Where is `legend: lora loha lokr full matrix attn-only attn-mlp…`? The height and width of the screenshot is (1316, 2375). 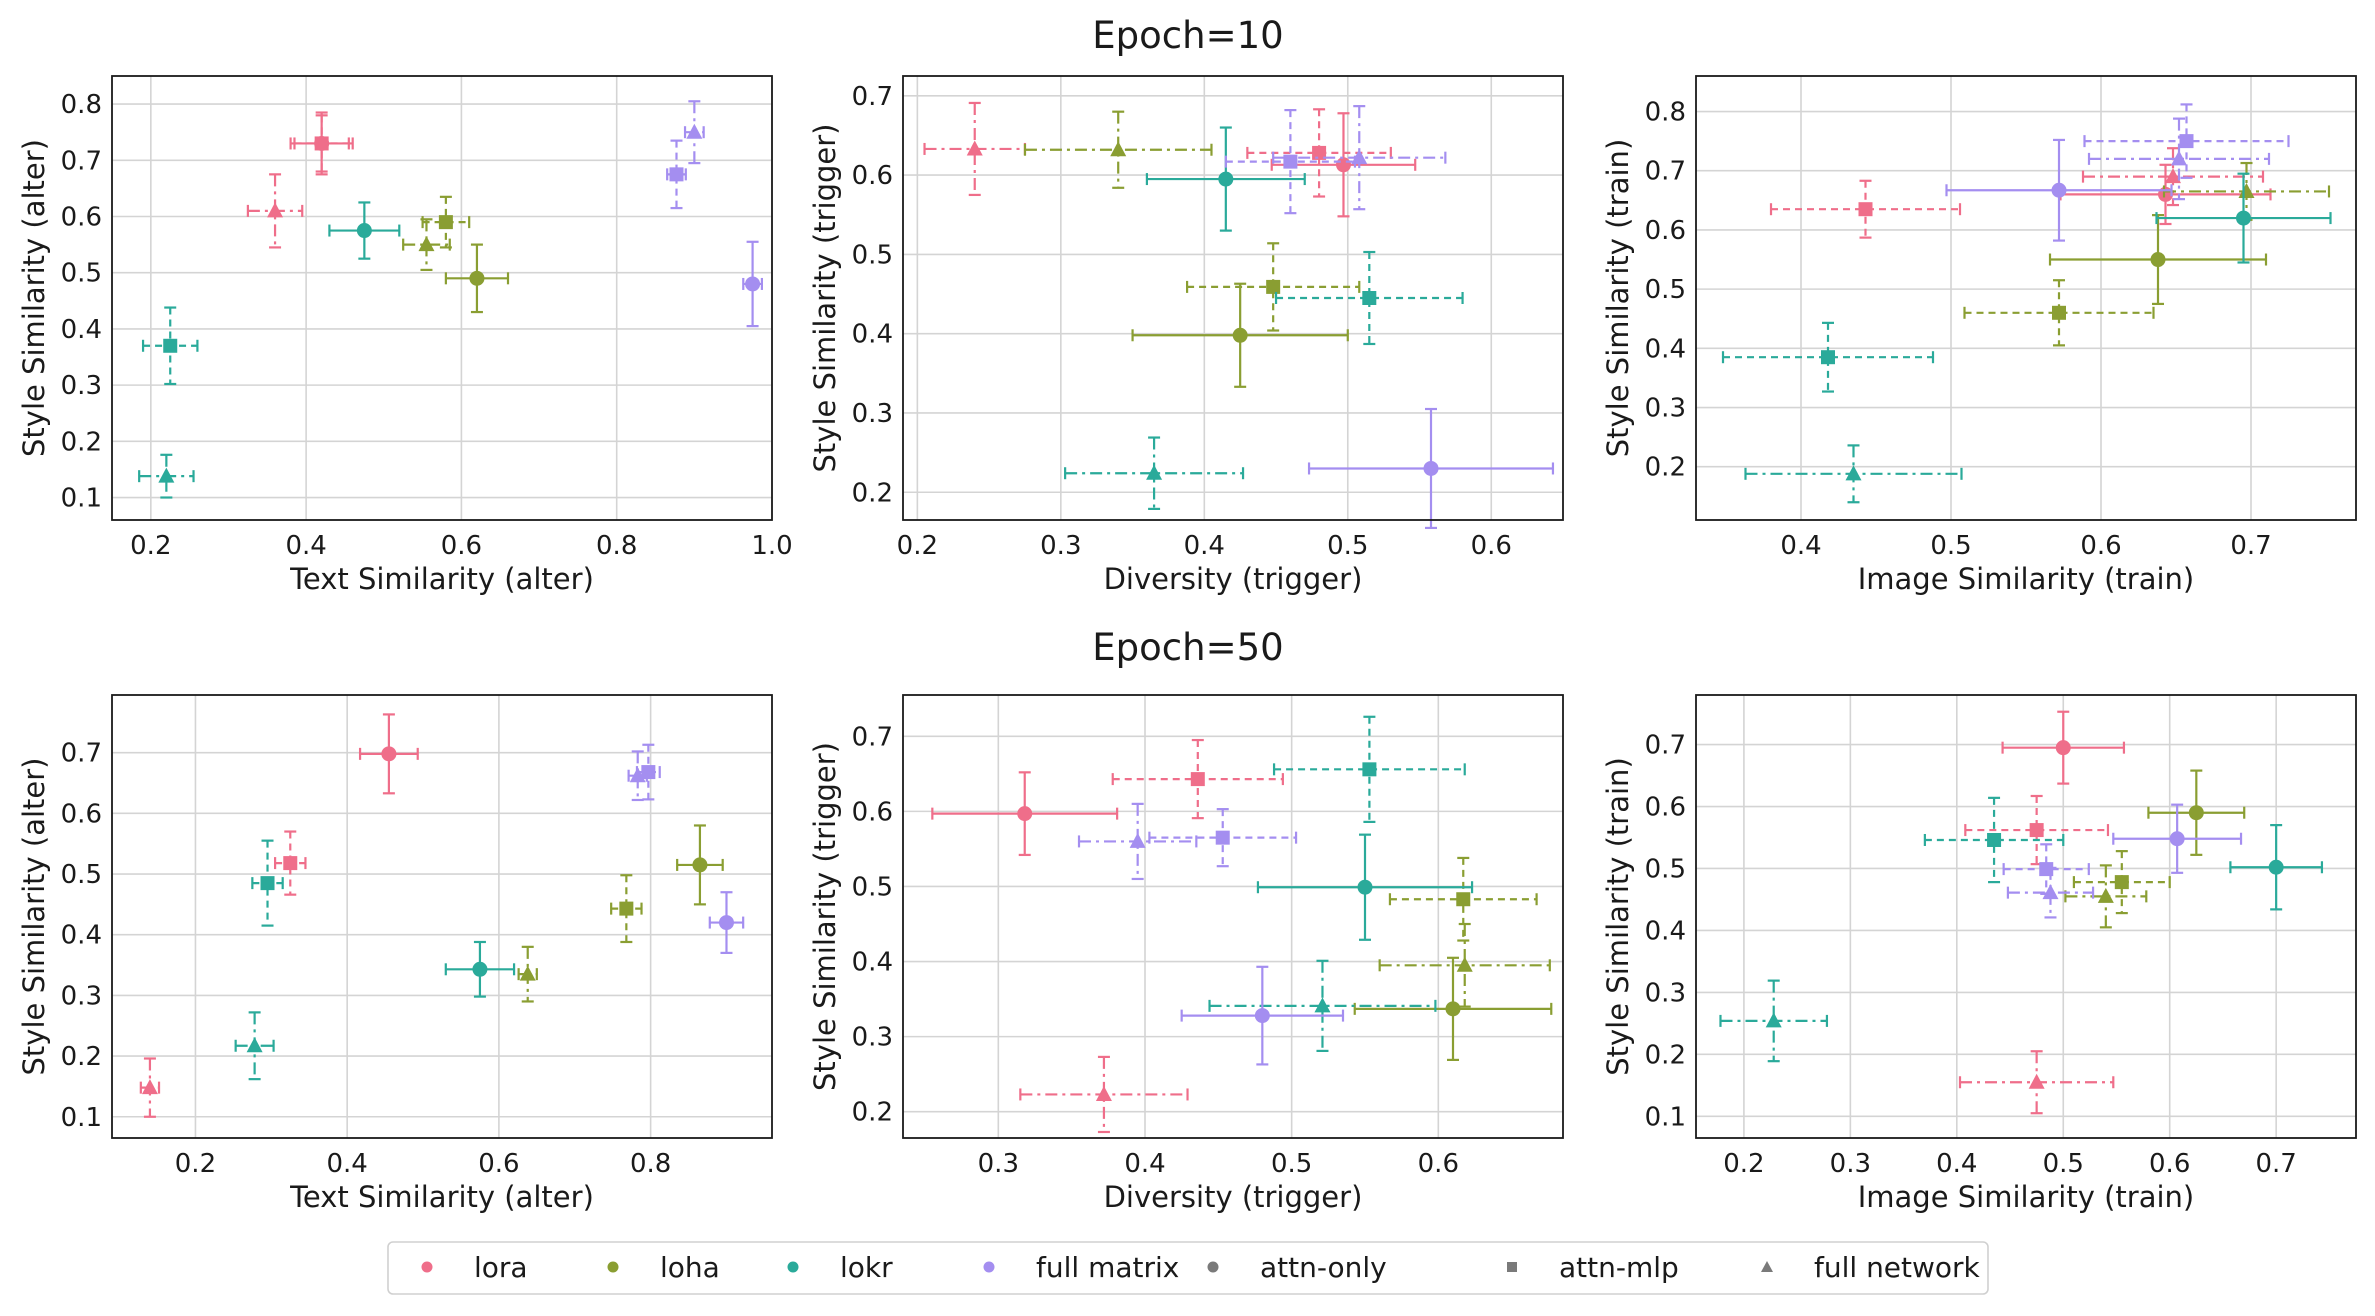
legend: lora loha lokr full matrix attn-only attn-mlp… is located at coordinates (1188, 1268).